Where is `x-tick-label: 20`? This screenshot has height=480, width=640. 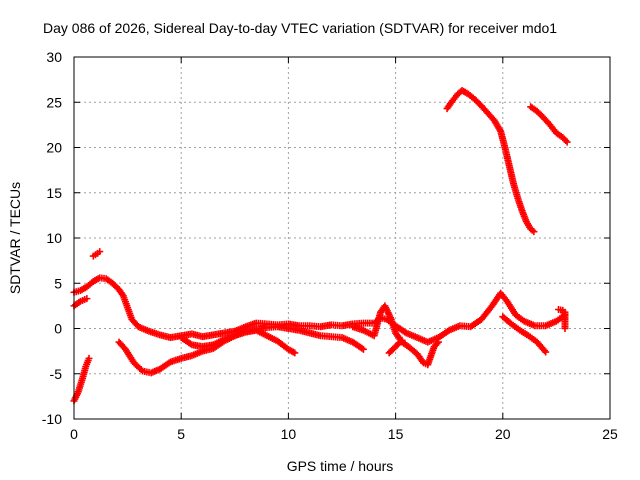 x-tick-label: 20 is located at coordinates (503, 434).